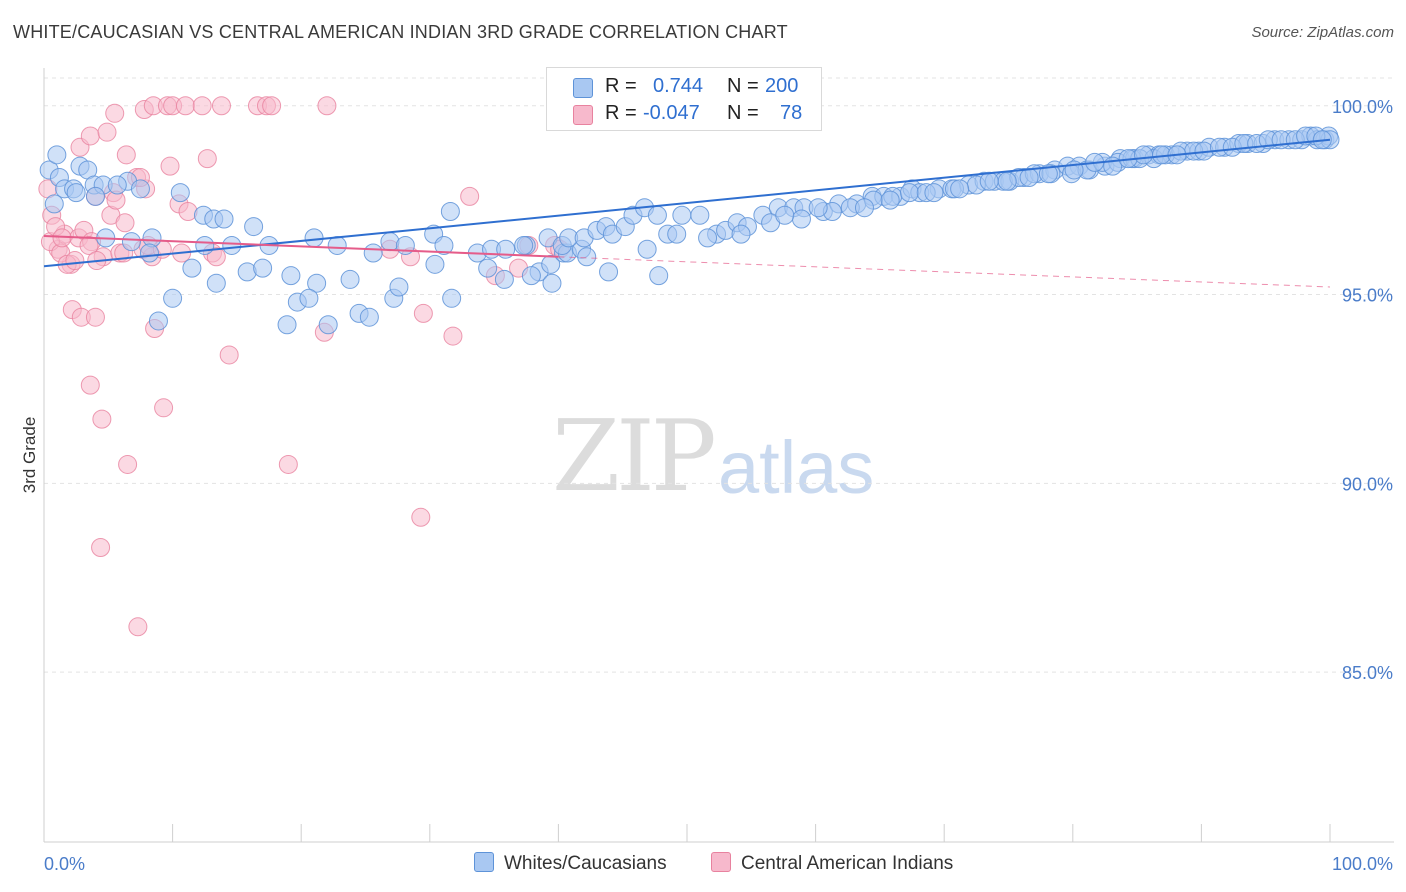  Describe the element at coordinates (583, 115) in the screenshot. I see `legend-swatch-pink` at that location.